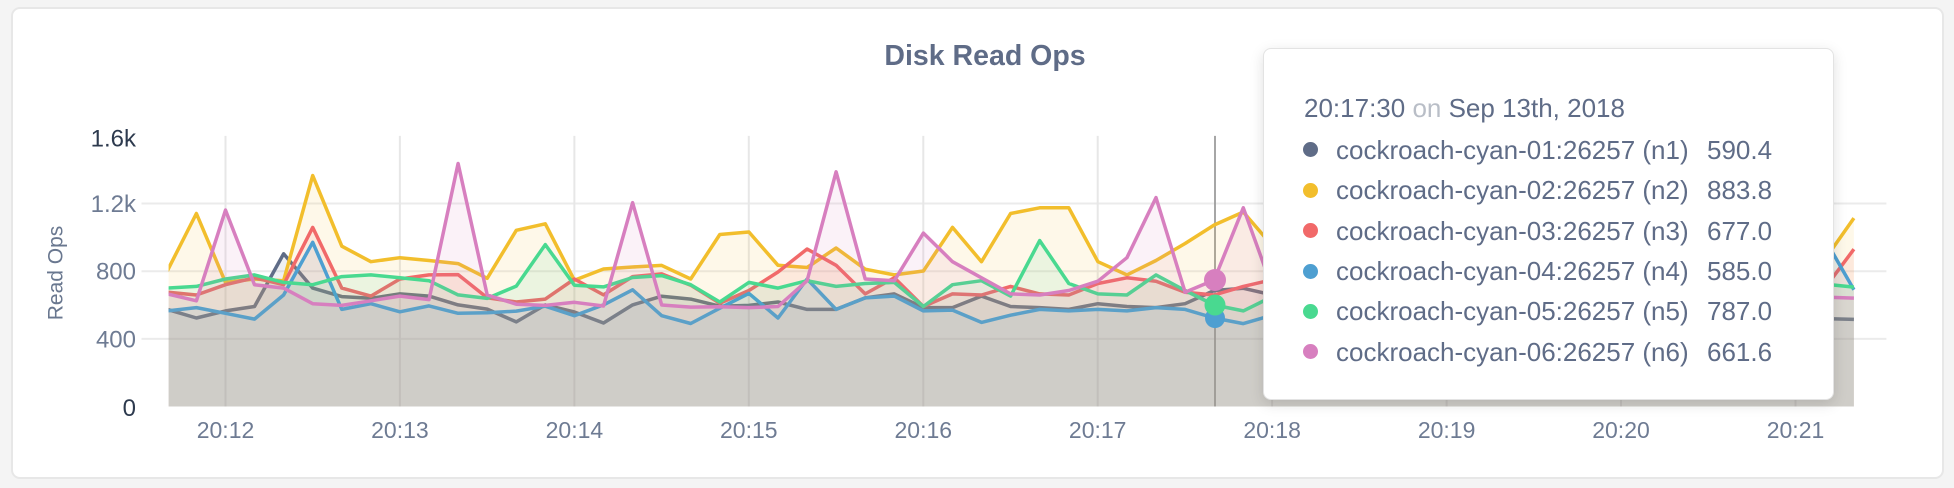  What do you see at coordinates (114, 138) in the screenshot?
I see `svg-text: 1.6k` at bounding box center [114, 138].